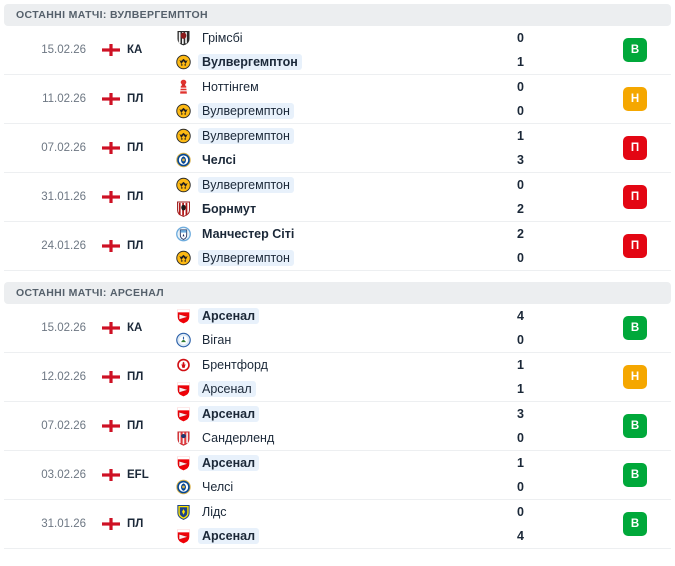 This screenshot has width=675, height=566. Describe the element at coordinates (183, 512) in the screenshot. I see `leeds-crest-icon` at that location.